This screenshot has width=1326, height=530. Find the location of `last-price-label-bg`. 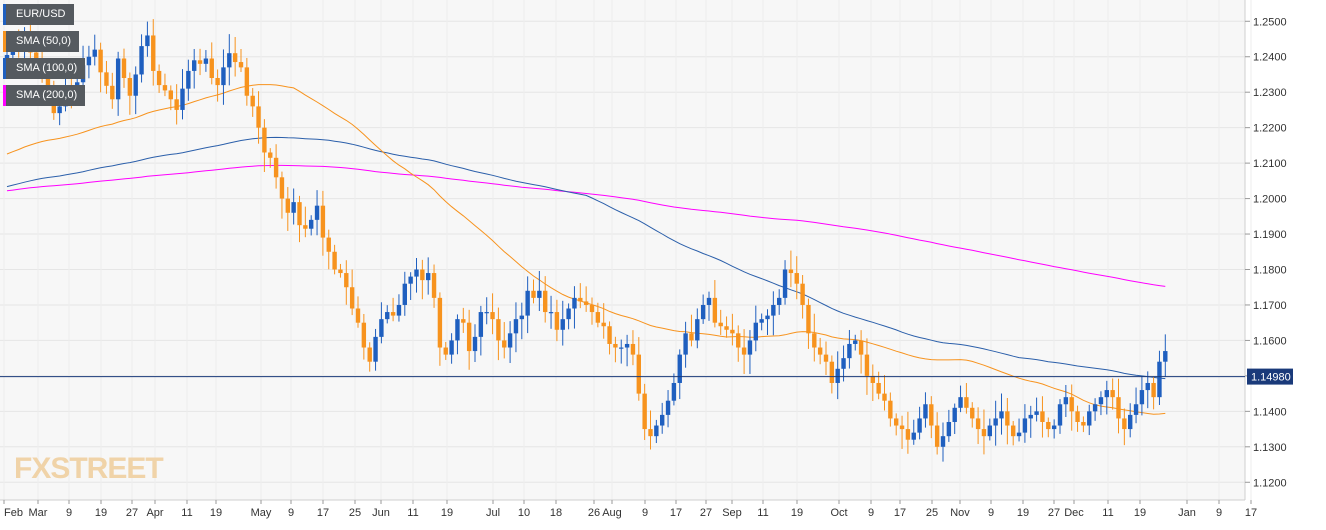

last-price-label-bg is located at coordinates (1270, 376).